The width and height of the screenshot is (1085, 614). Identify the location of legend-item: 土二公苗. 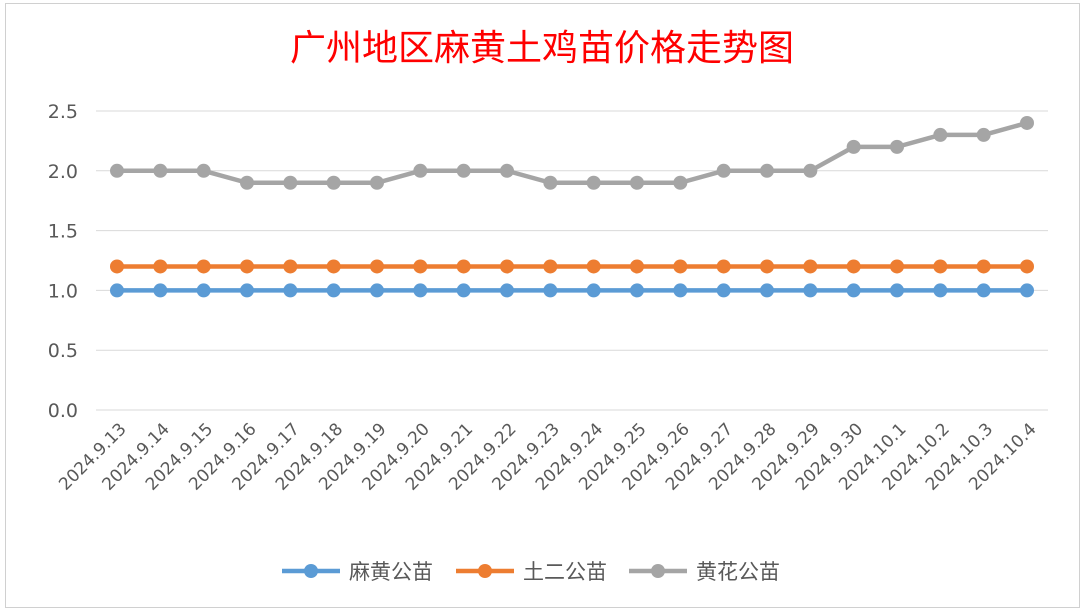
(531, 572).